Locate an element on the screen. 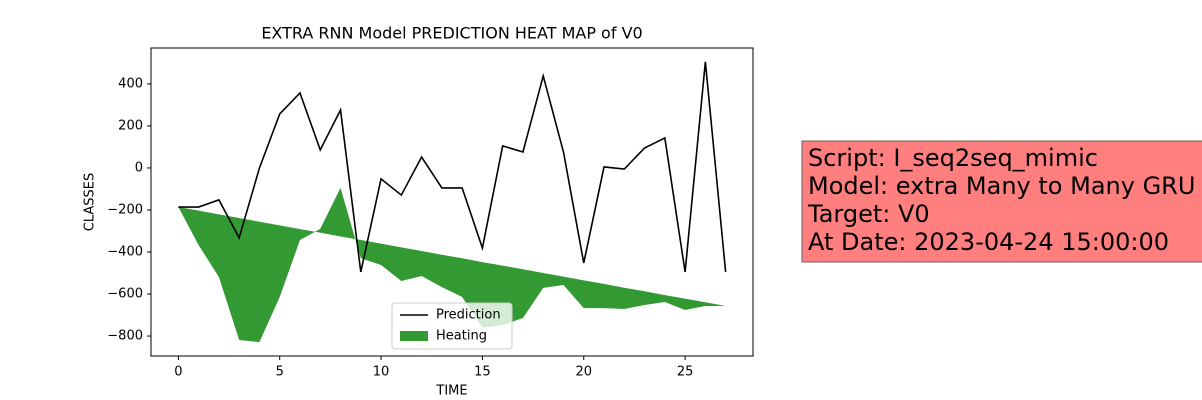  x-tick-label: 5 is located at coordinates (280, 372).